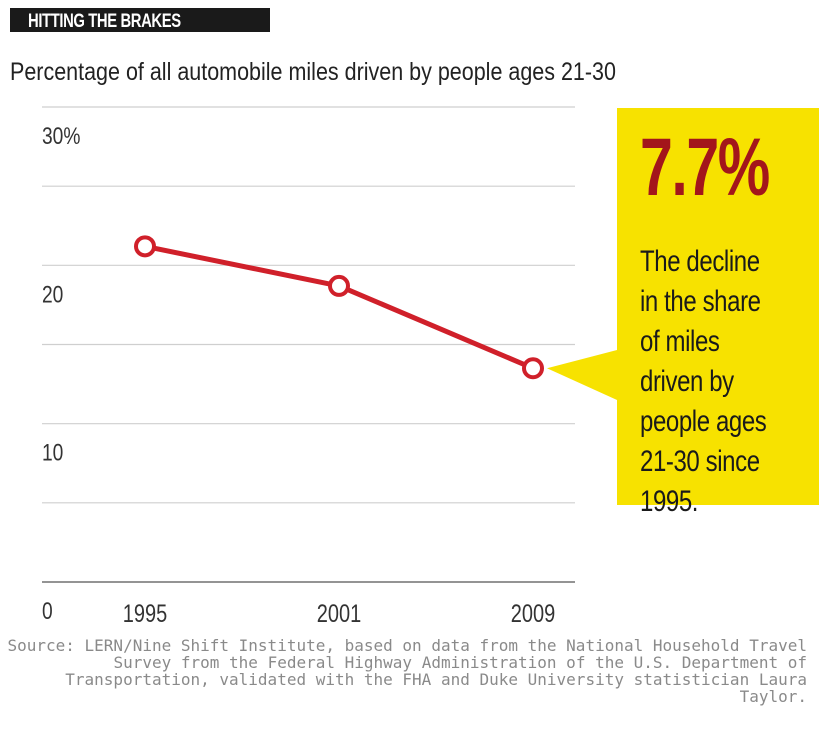  Describe the element at coordinates (52, 294) in the screenshot. I see `y-tick-label: 20` at that location.